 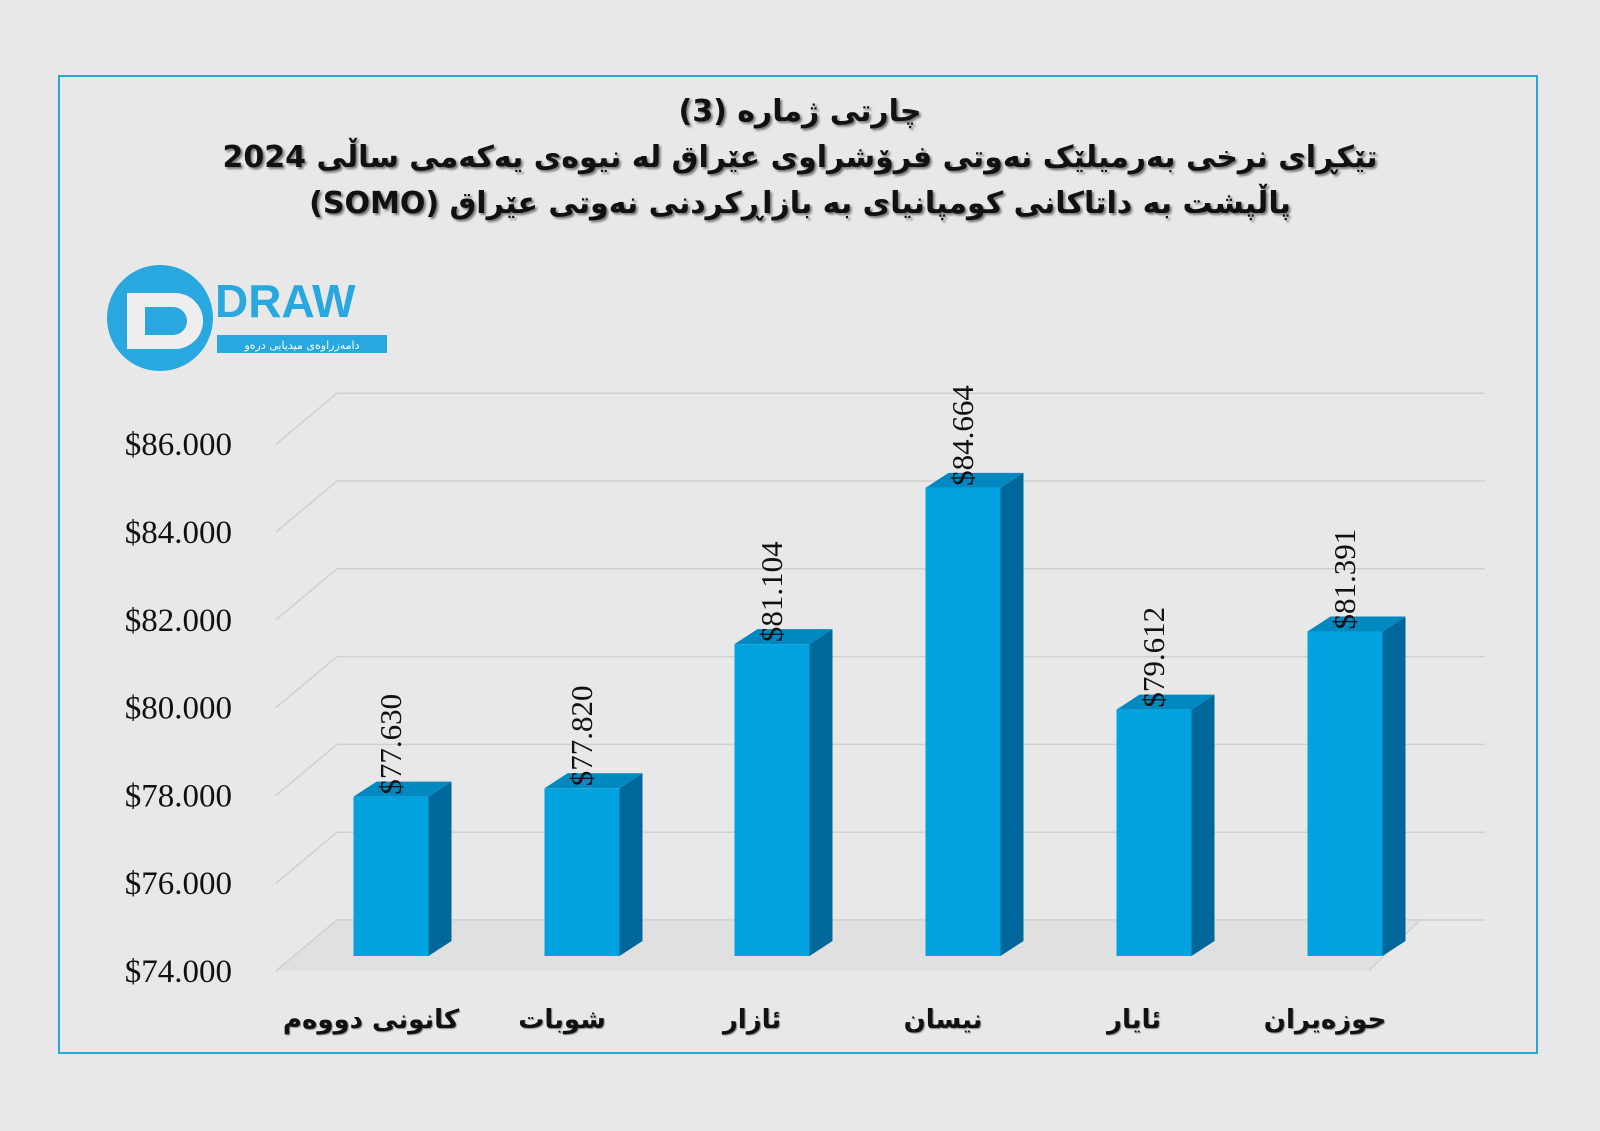 I want to click on y-tick-label: $82.000, so click(x=178, y=621).